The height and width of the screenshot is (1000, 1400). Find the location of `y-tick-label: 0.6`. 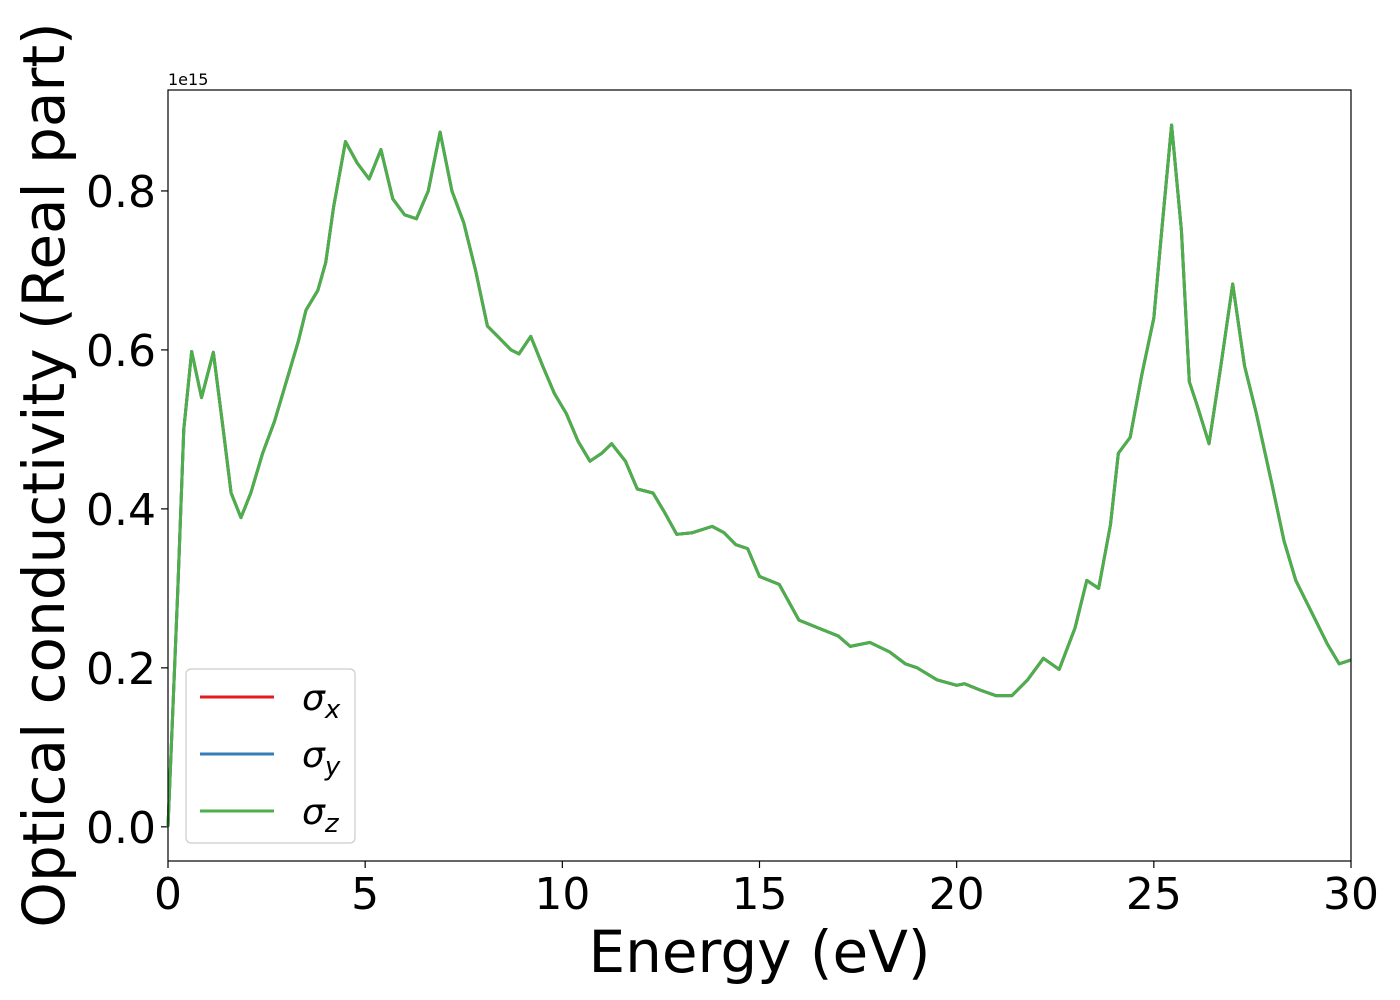

y-tick-label: 0.6 is located at coordinates (121, 351).